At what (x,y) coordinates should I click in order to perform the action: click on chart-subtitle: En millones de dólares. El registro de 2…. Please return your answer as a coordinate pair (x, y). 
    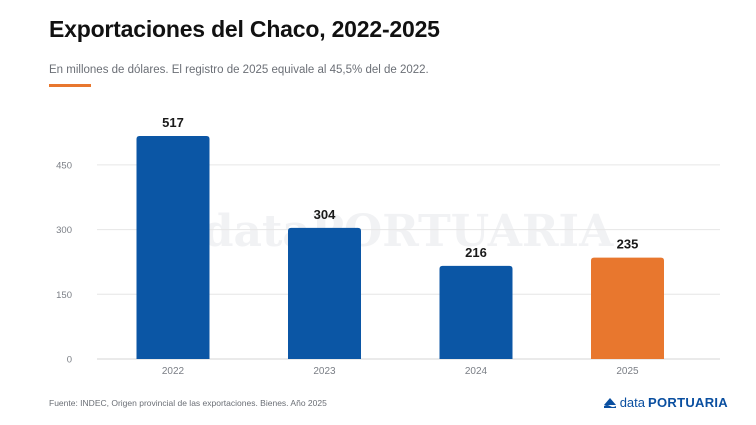
    Looking at the image, I should click on (239, 70).